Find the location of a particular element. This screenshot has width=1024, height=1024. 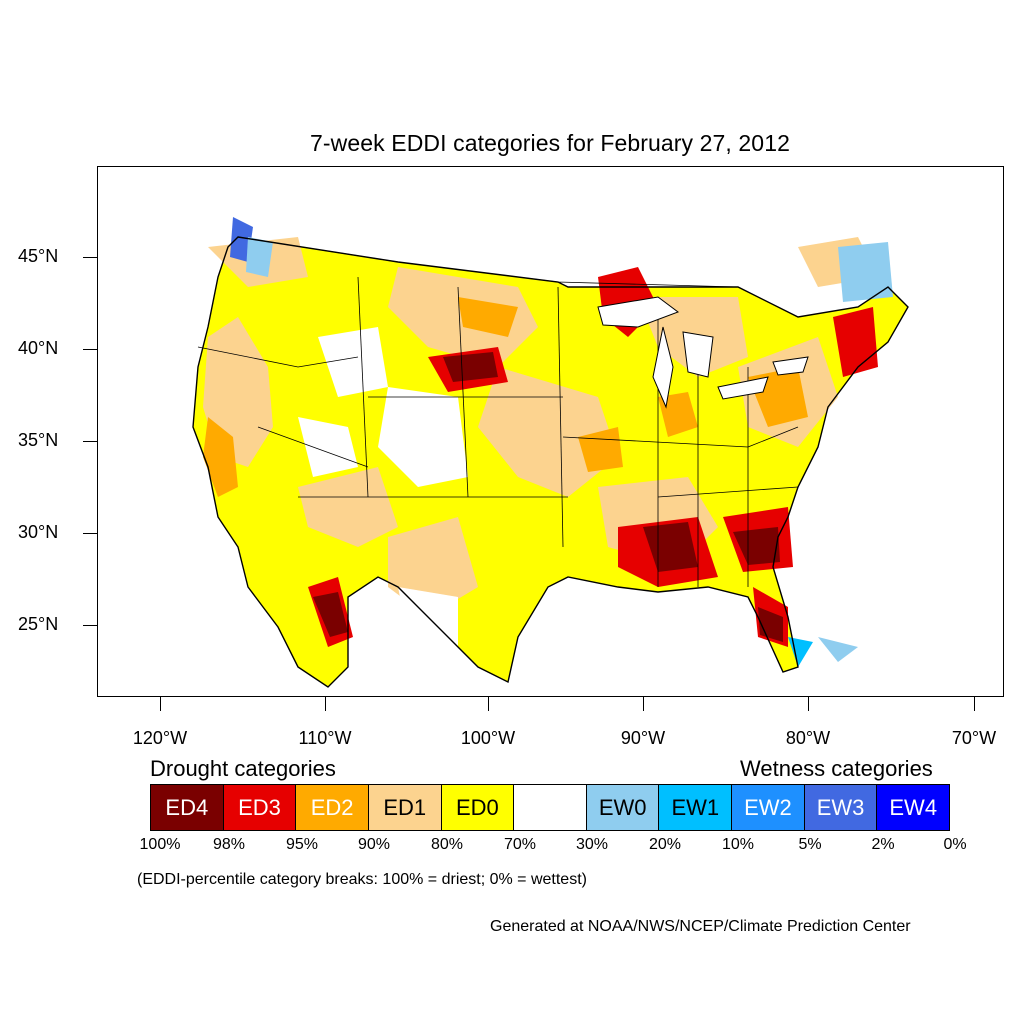

lat-label-30: 30°N is located at coordinates (38, 532).